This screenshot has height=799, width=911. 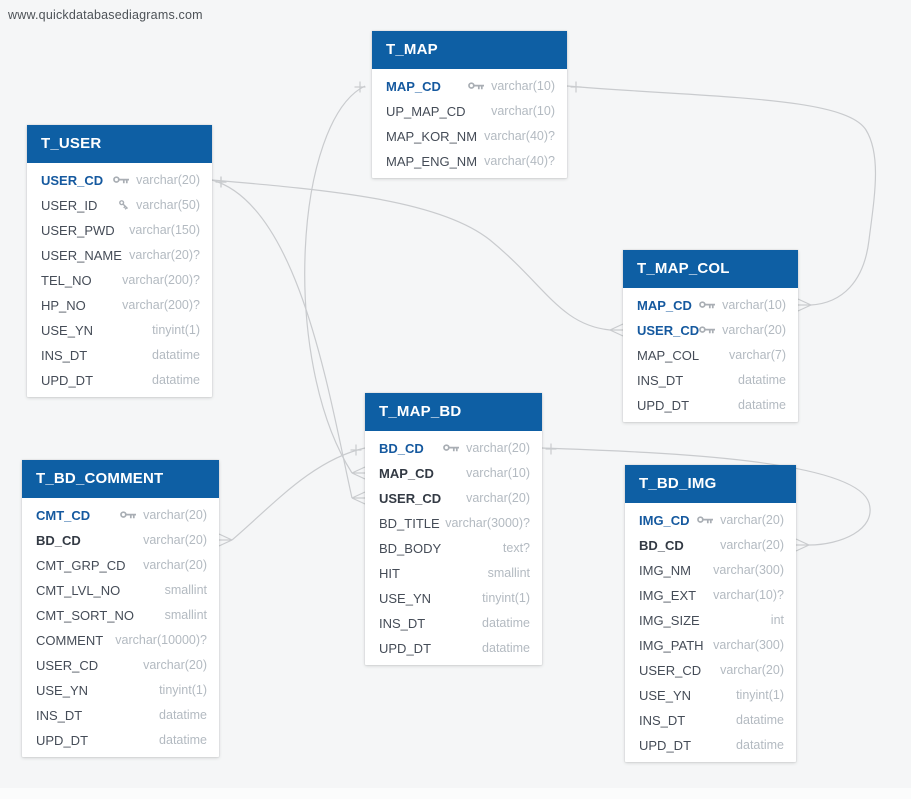 I want to click on field-name: MAP_KOR_NM, so click(x=432, y=136).